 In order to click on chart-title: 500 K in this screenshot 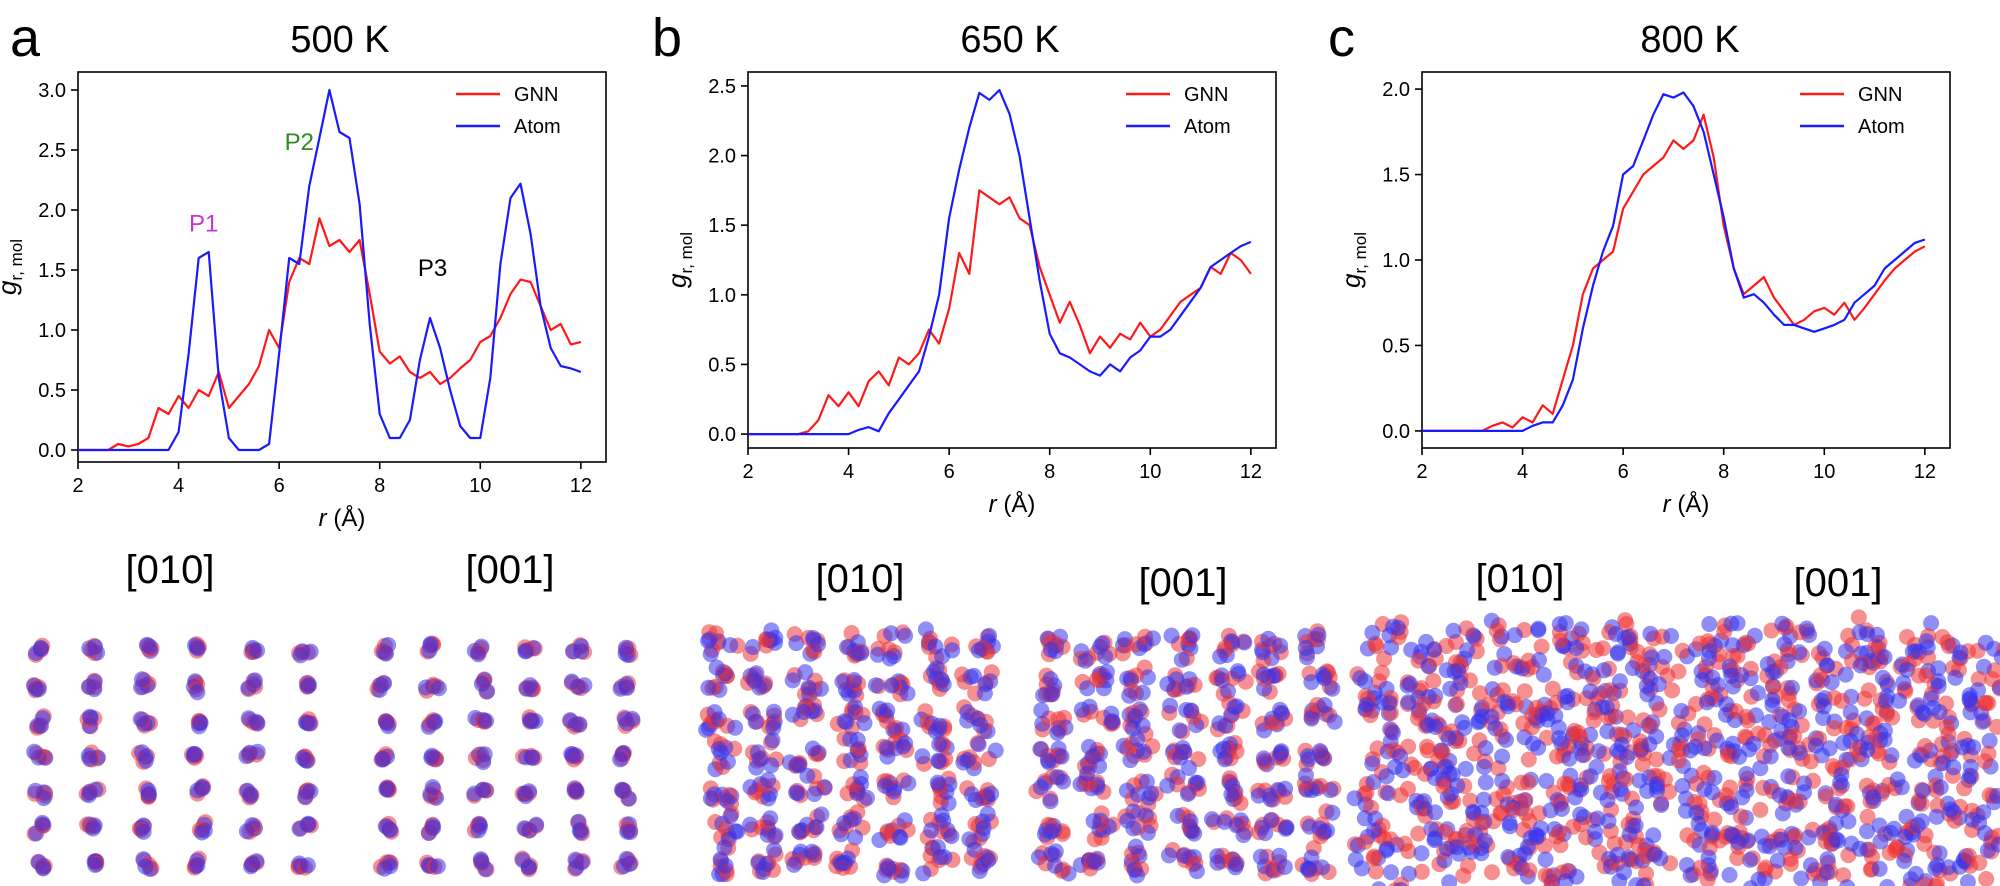, I will do `click(339, 40)`.